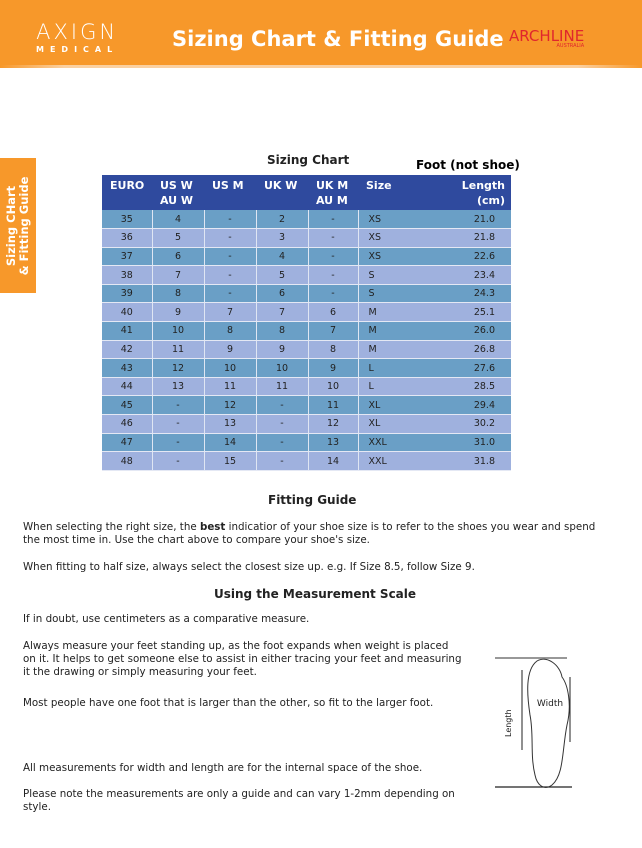 The width and height of the screenshot is (642, 848). What do you see at coordinates (77, 32) in the screenshot?
I see `logo-main: AXIGN` at bounding box center [77, 32].